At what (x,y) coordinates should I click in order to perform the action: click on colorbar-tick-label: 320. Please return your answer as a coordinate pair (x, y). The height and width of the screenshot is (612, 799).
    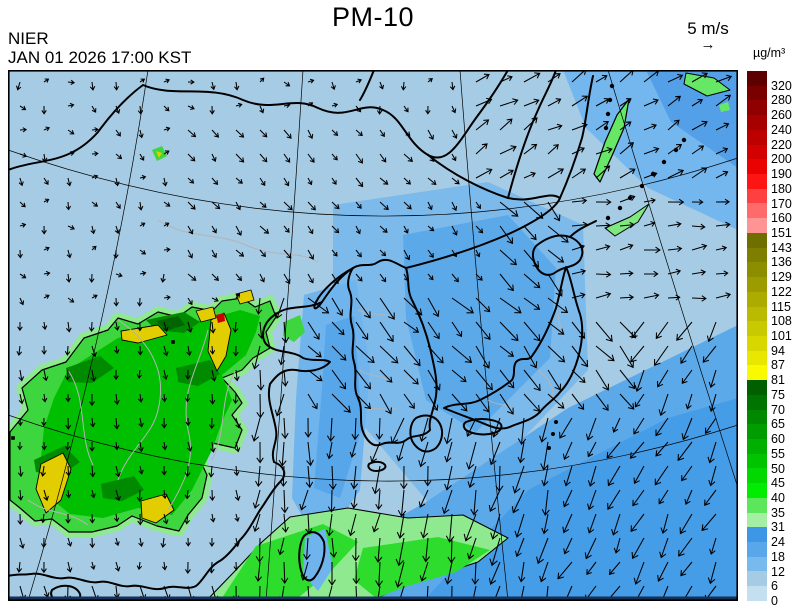
    Looking at the image, I should click on (781, 85).